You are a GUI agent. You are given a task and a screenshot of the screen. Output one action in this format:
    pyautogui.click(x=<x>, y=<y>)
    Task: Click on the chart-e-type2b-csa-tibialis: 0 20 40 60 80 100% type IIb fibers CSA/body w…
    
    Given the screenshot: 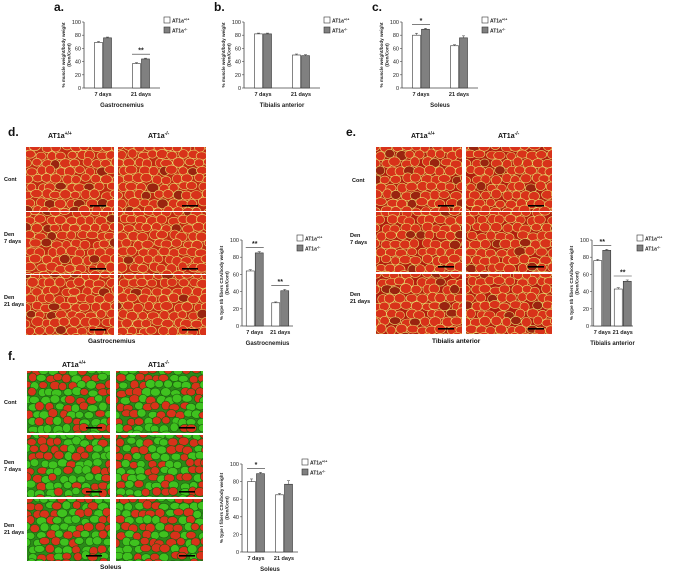 What is the action you would take?
    pyautogui.click(x=616, y=290)
    